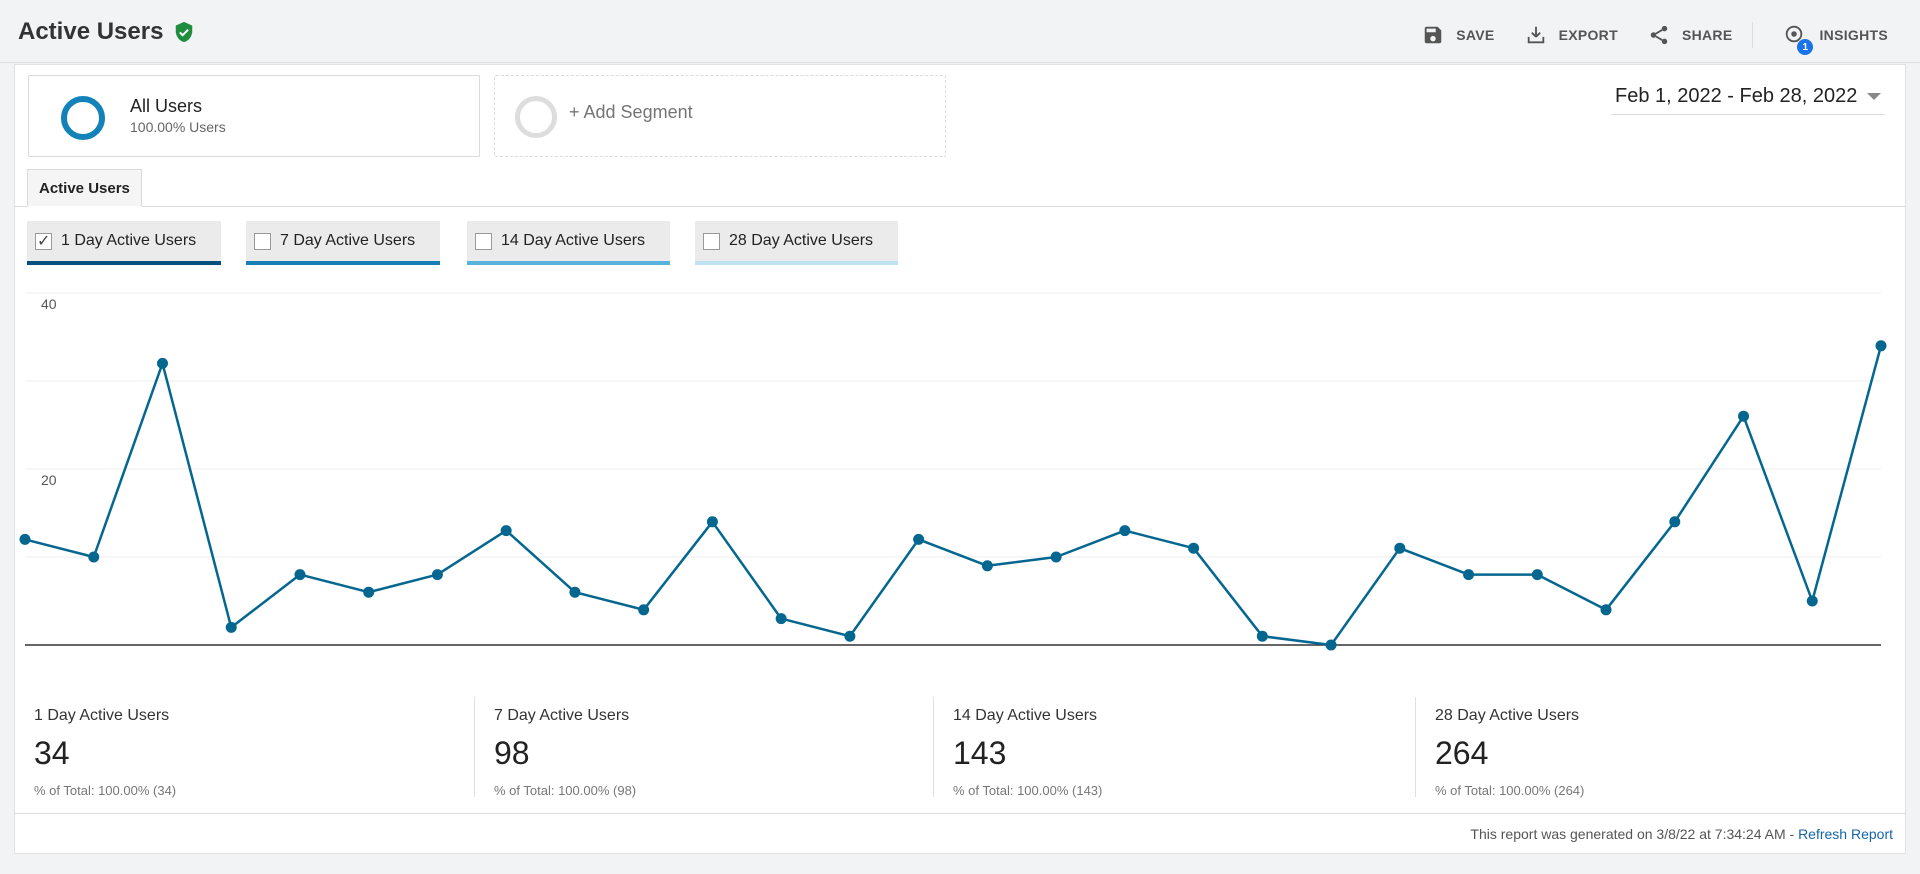 This screenshot has height=874, width=1920. What do you see at coordinates (91, 31) in the screenshot?
I see `page-title-text: Active Users` at bounding box center [91, 31].